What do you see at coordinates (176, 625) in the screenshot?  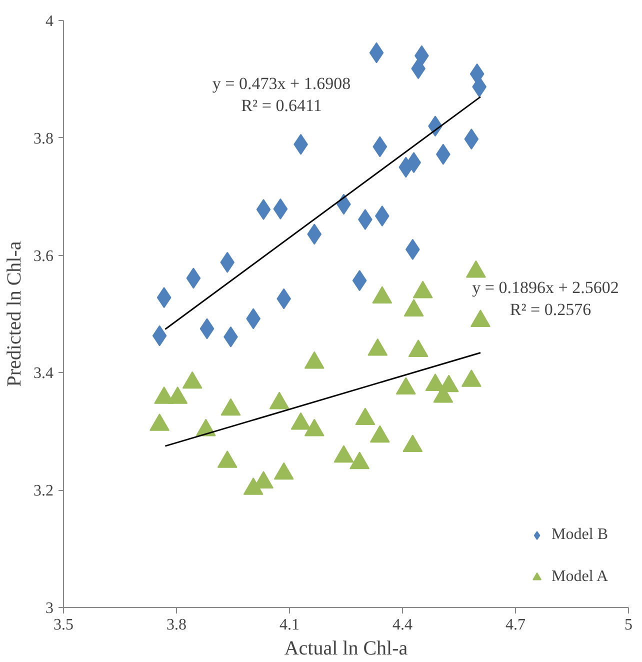 I see `x-tick-label: 3.8` at bounding box center [176, 625].